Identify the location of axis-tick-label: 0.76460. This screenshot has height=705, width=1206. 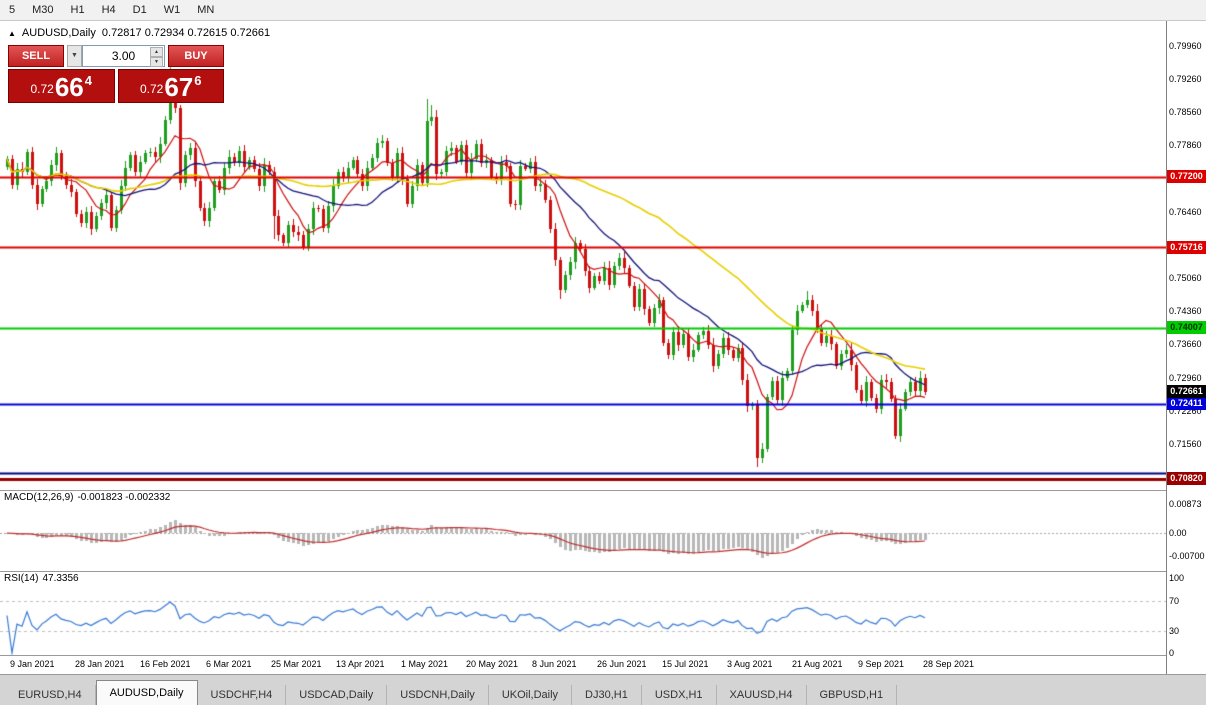
(1185, 211).